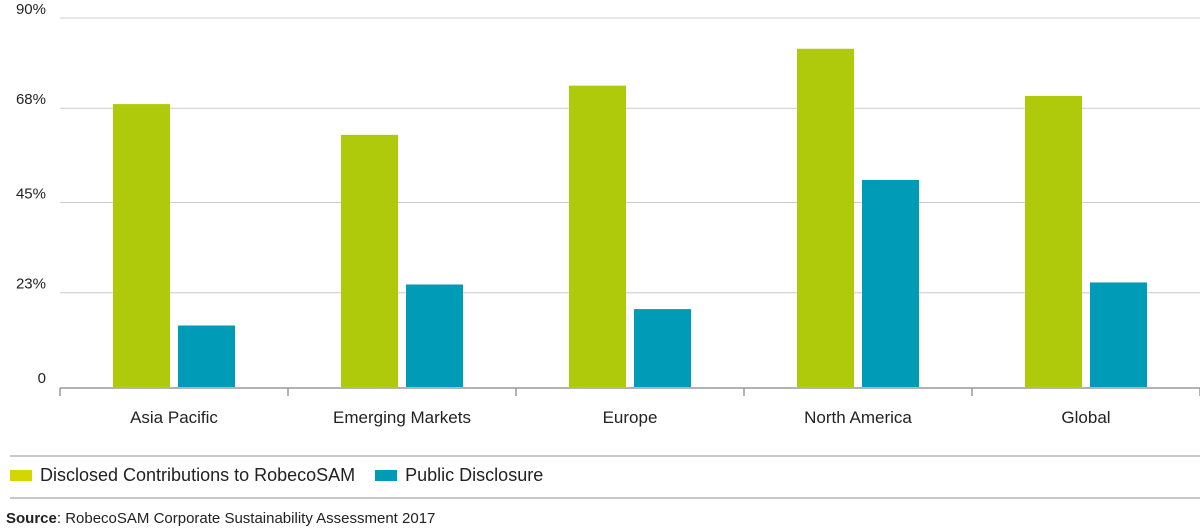 The width and height of the screenshot is (1200, 532). I want to click on legend-swatch-public, so click(386, 475).